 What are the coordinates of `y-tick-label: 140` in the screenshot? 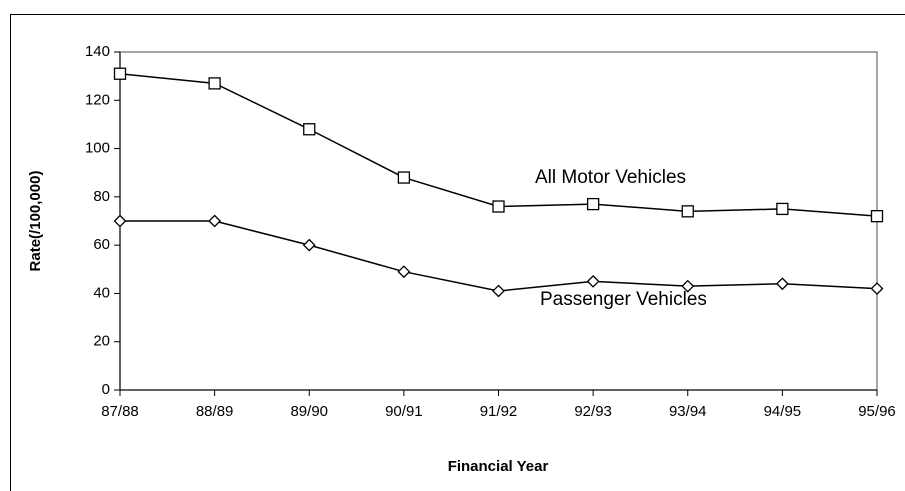 It's located at (97, 51).